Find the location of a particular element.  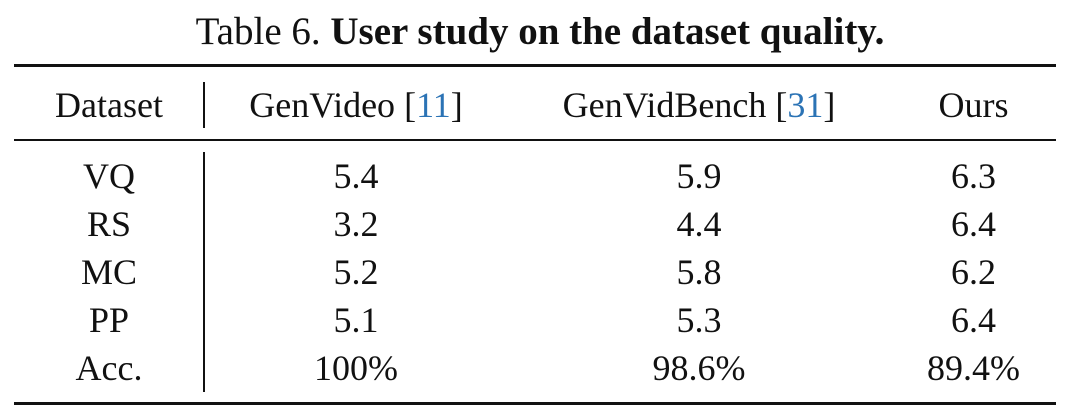

cell-acc-genvidbench: 98.6% is located at coordinates (699, 368).